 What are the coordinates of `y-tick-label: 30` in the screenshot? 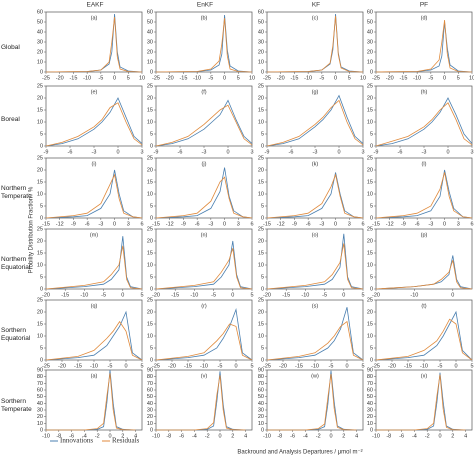 It's located at (150, 42).